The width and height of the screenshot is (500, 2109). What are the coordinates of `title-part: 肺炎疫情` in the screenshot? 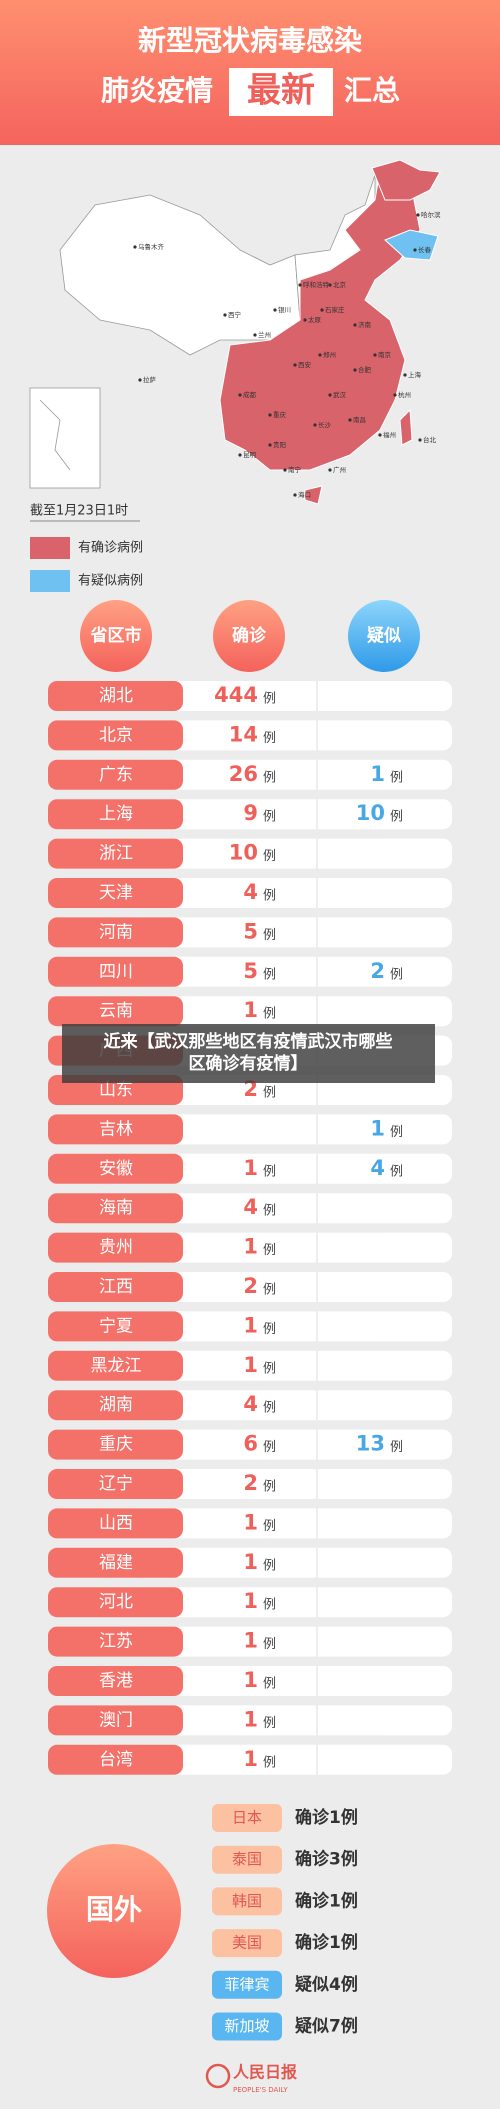 It's located at (157, 90).